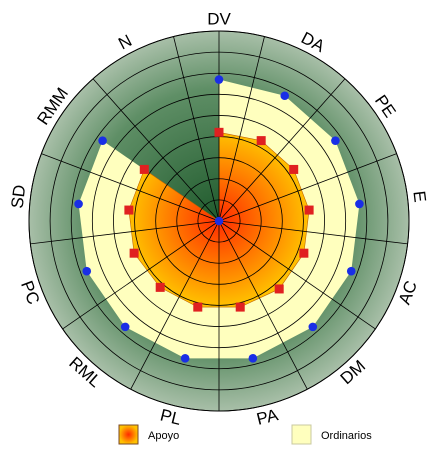  What do you see at coordinates (128, 434) in the screenshot?
I see `legend-swatch-apoyo` at bounding box center [128, 434].